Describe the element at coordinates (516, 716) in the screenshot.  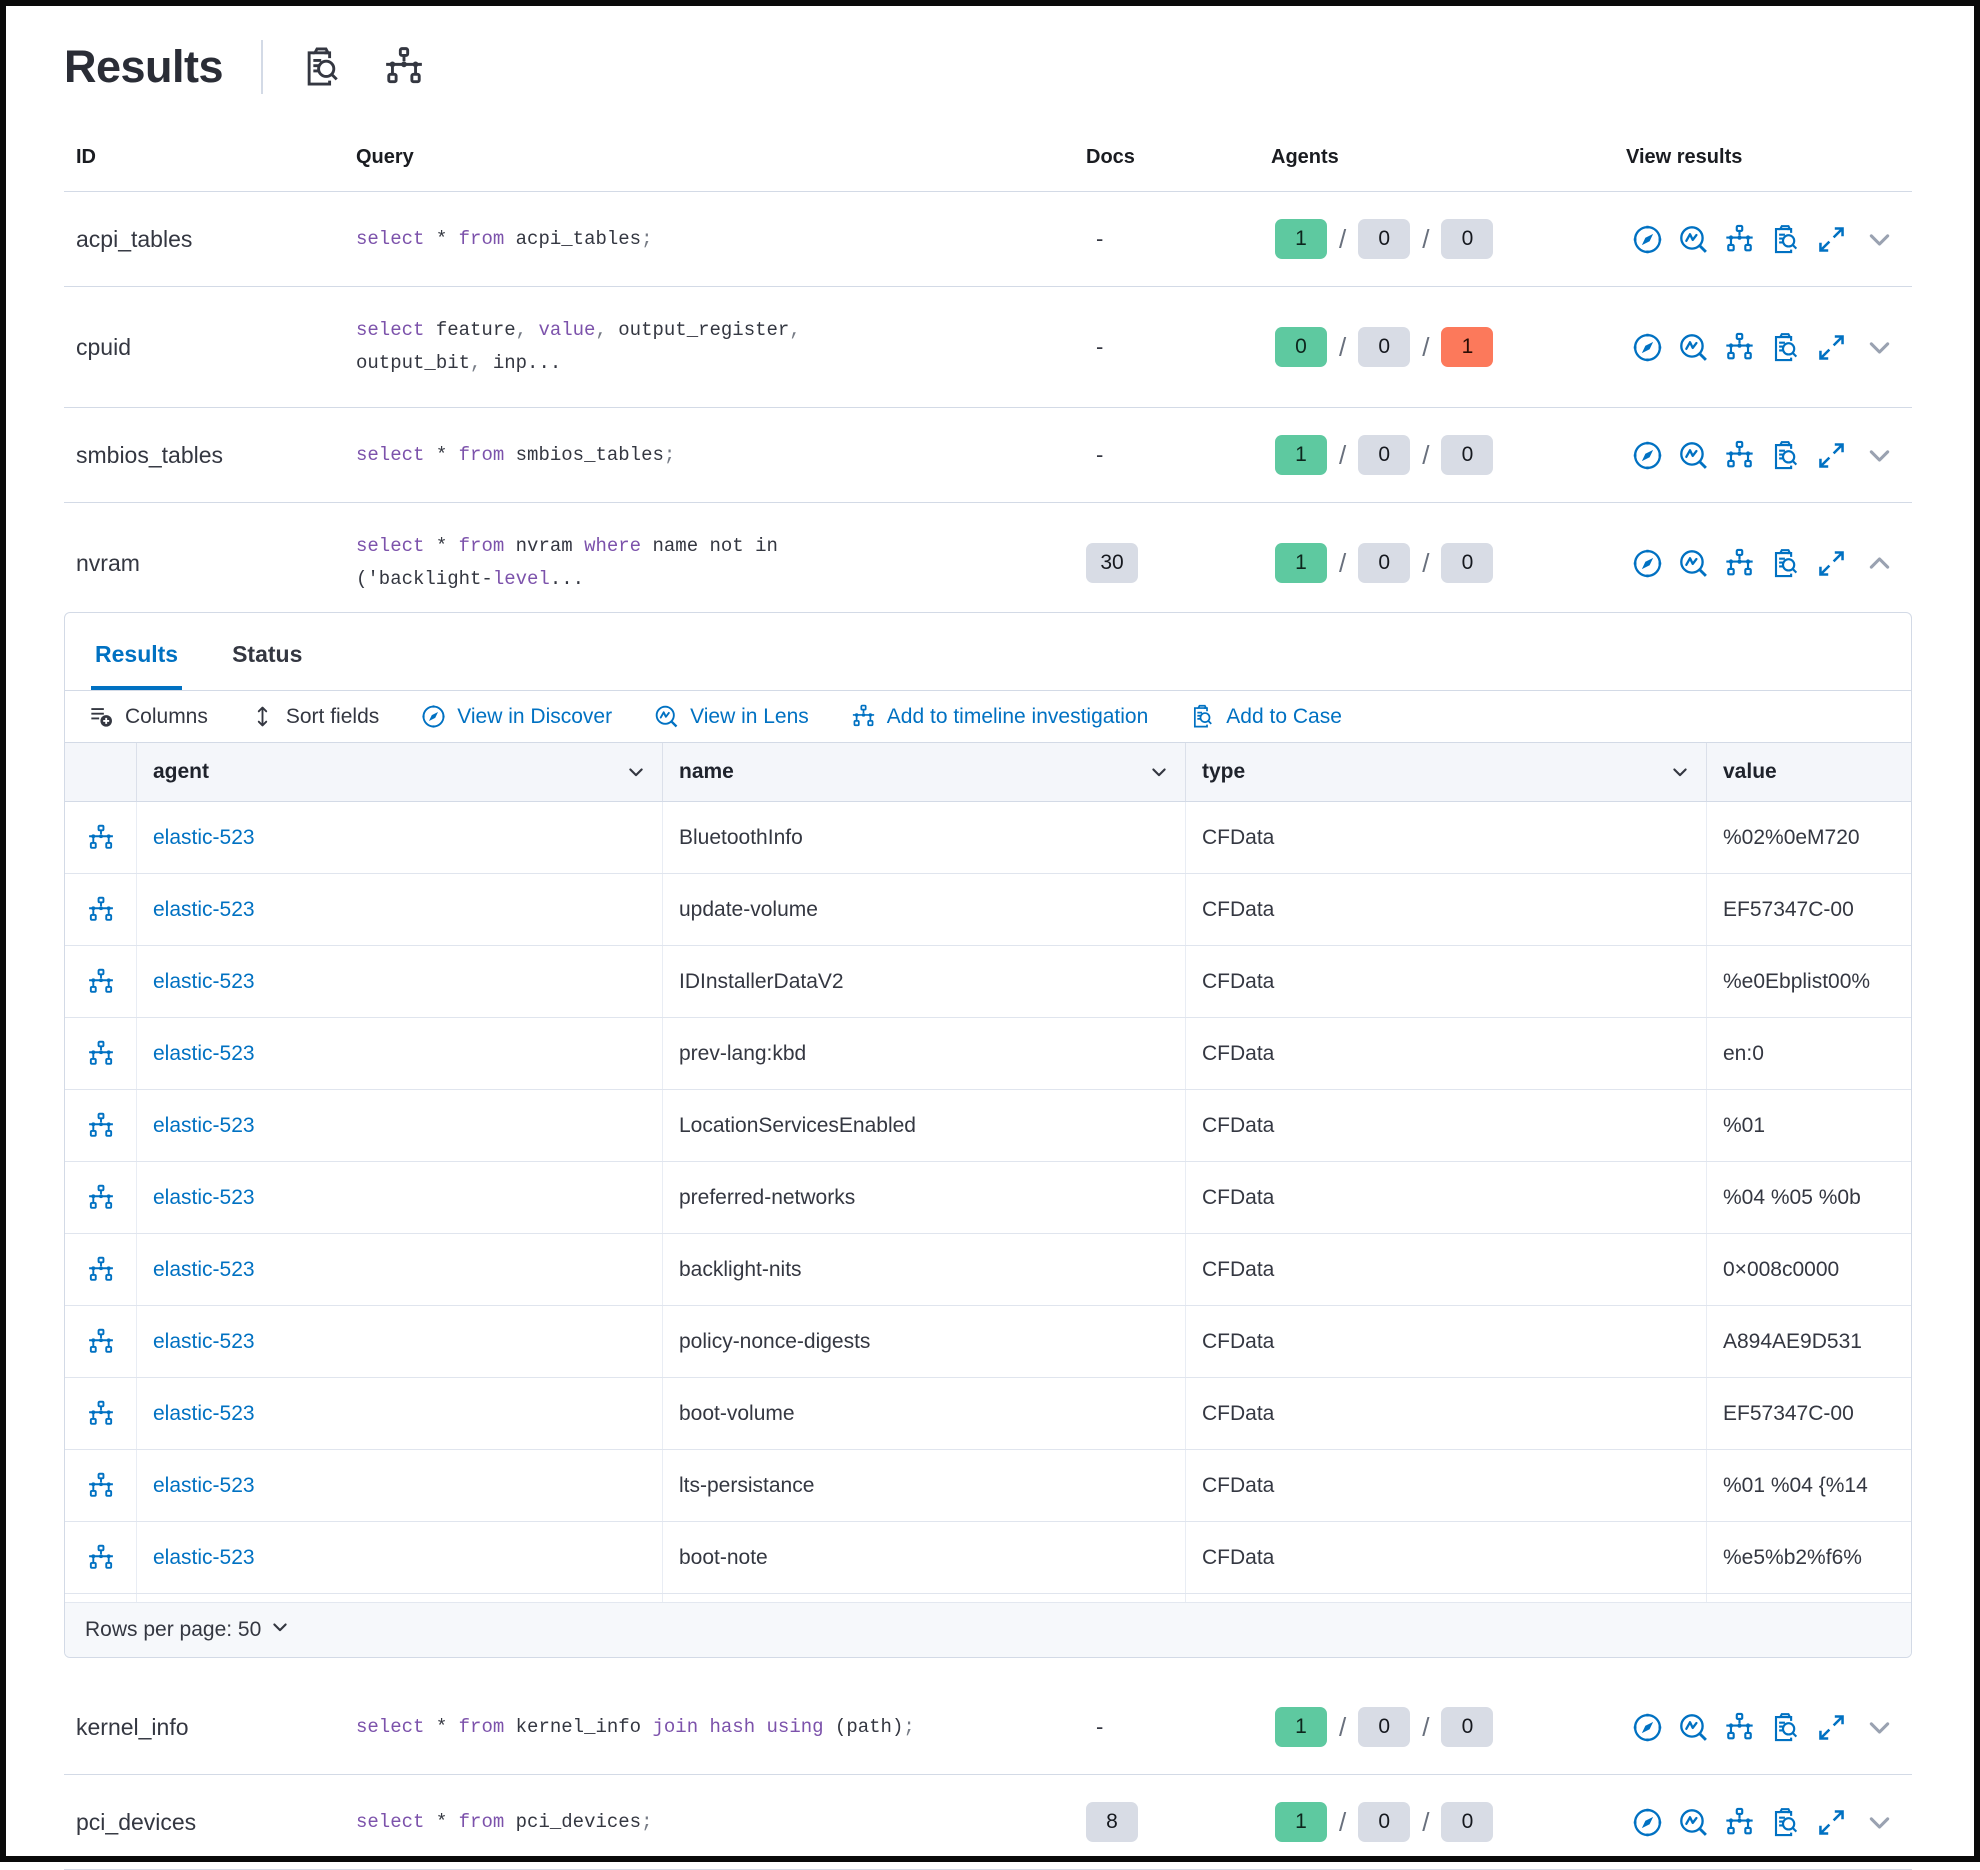
I see `toolbar-view-in-discover: View in Discover` at that location.